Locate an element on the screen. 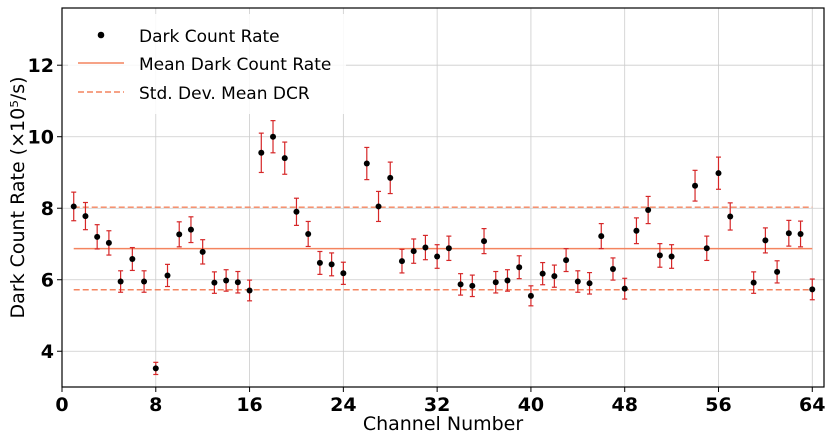 The height and width of the screenshot is (438, 830). x-tick-label: 24 is located at coordinates (343, 405).